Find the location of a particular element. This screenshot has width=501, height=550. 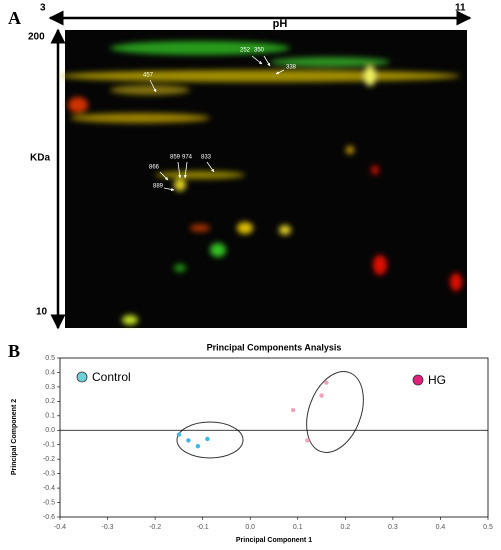

spot-label: 338 is located at coordinates (291, 68).